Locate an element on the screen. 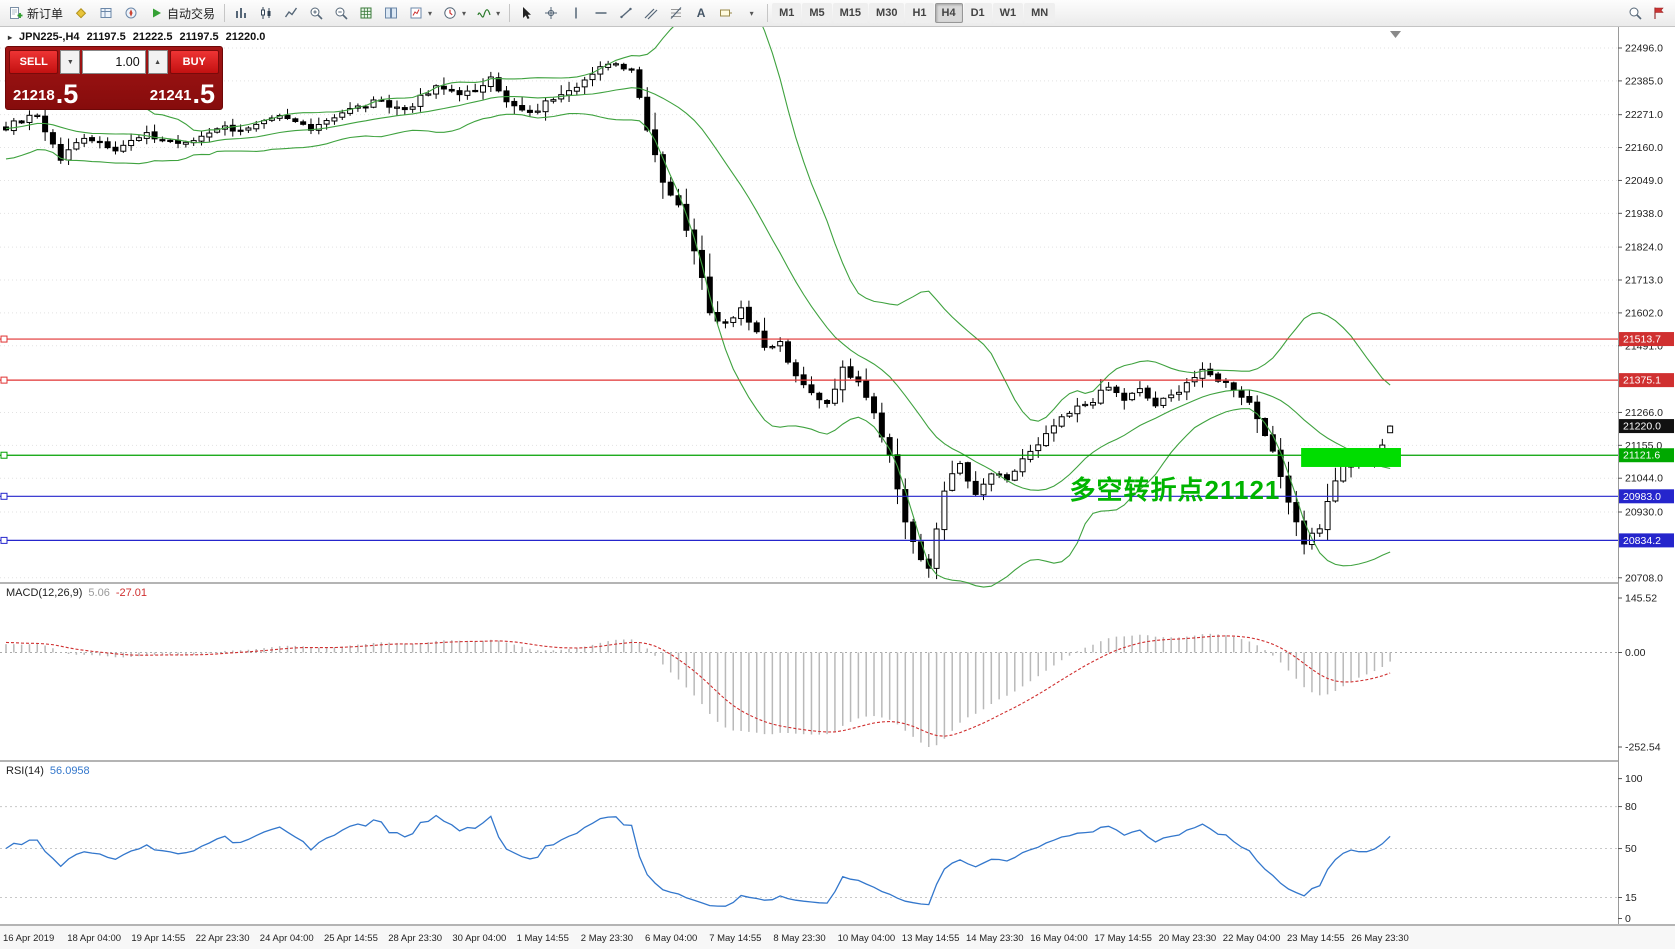 The image size is (1675, 949). horizontal-line-button is located at coordinates (601, 13).